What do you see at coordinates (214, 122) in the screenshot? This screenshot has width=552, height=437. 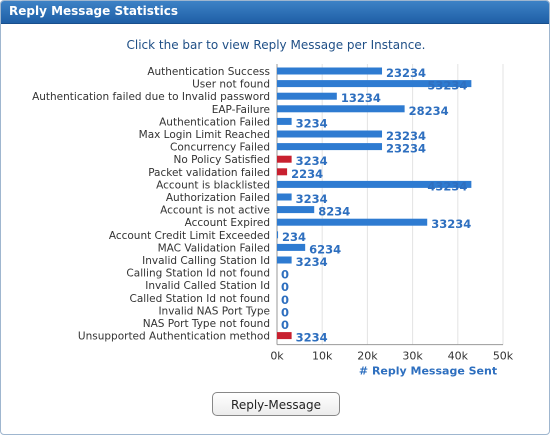 I see `category-label: Authentication Failed` at bounding box center [214, 122].